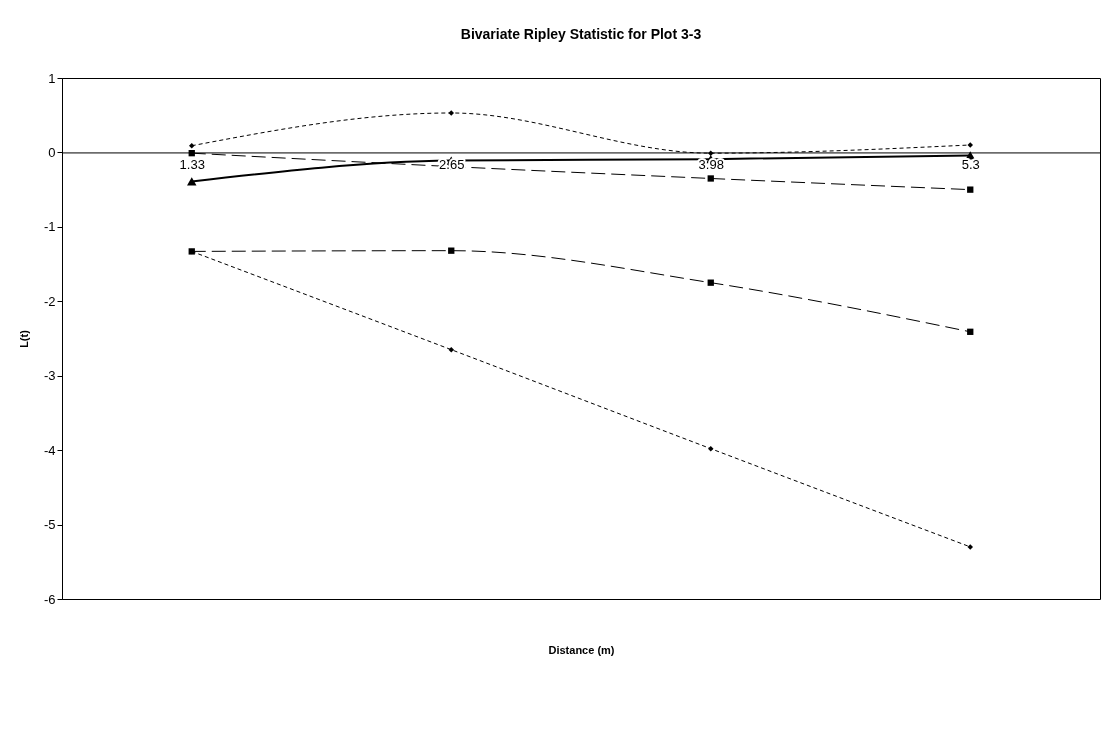  Describe the element at coordinates (49, 599) in the screenshot. I see `y-tick-label: -6` at that location.